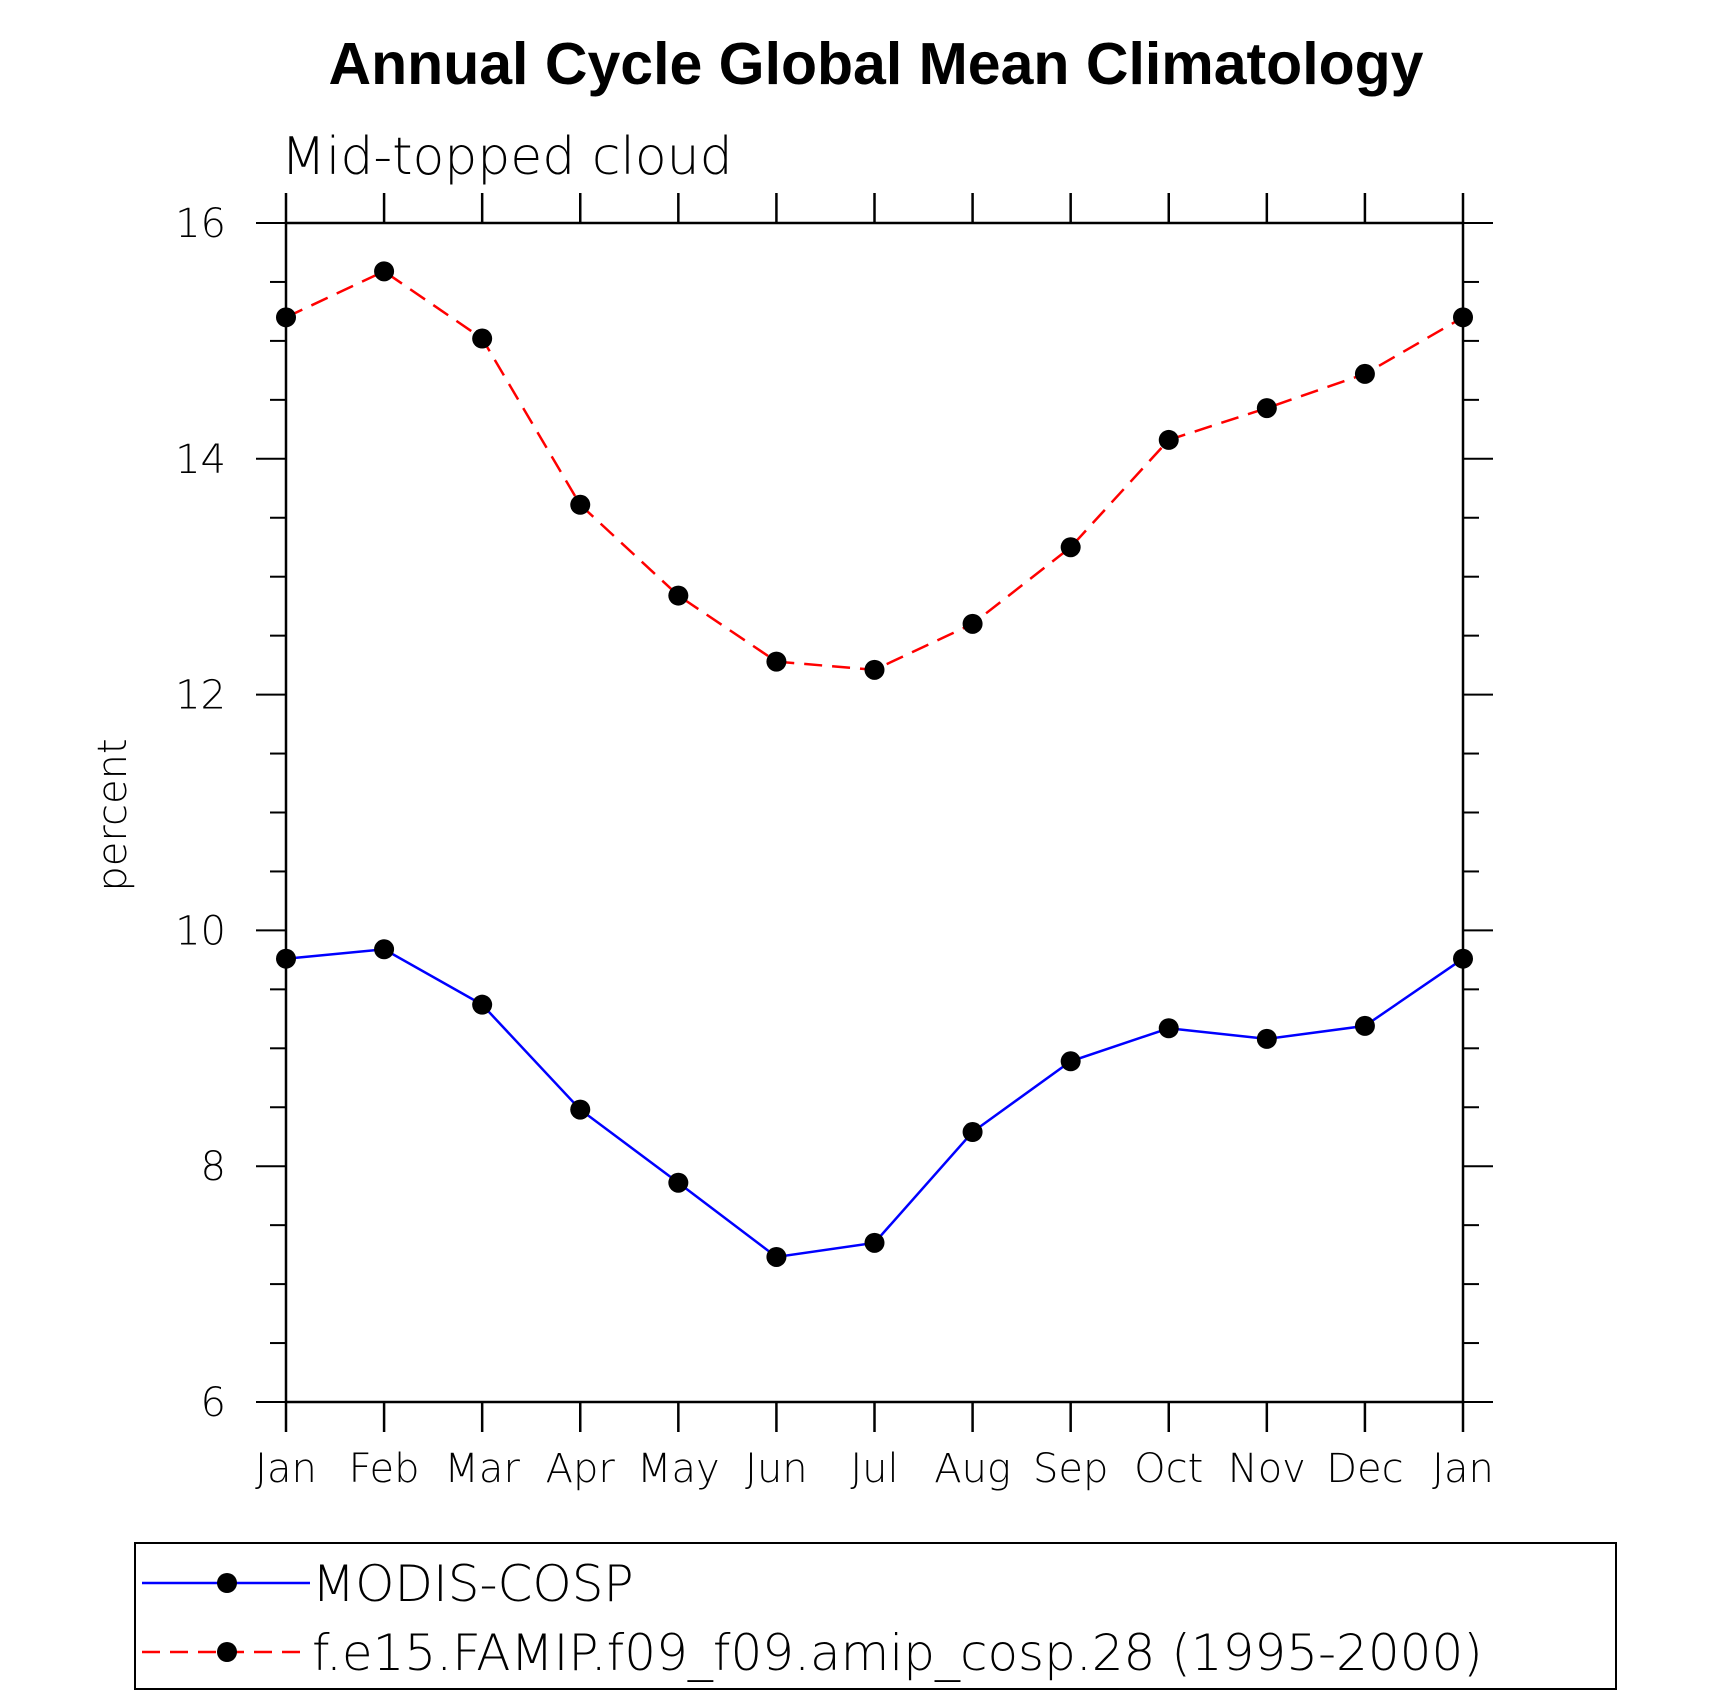 The height and width of the screenshot is (1691, 1710). What do you see at coordinates (213, 1403) in the screenshot?
I see `y-tick-label: 6` at bounding box center [213, 1403].